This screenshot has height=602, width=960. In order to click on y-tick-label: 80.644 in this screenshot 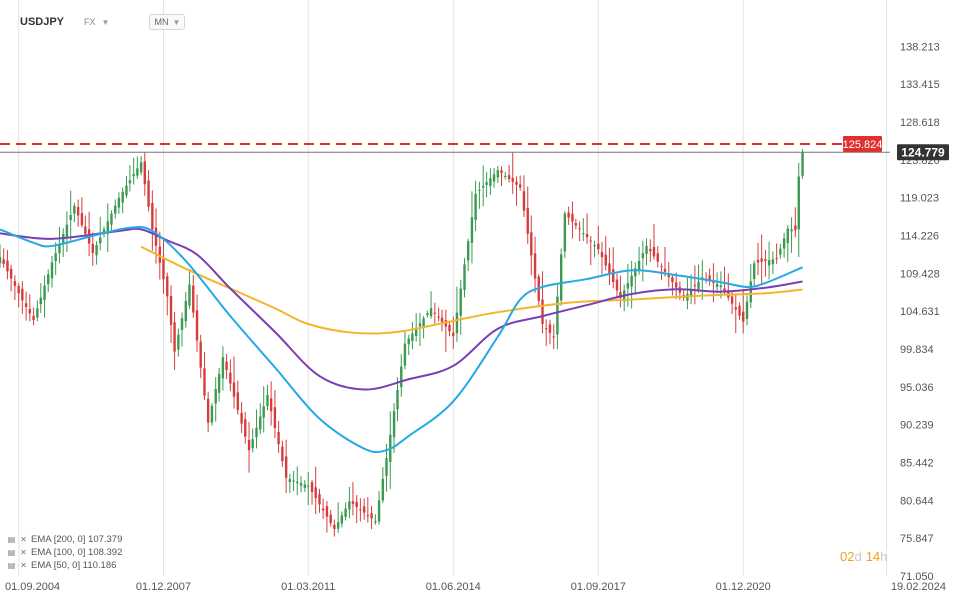, I will do `click(917, 501)`.